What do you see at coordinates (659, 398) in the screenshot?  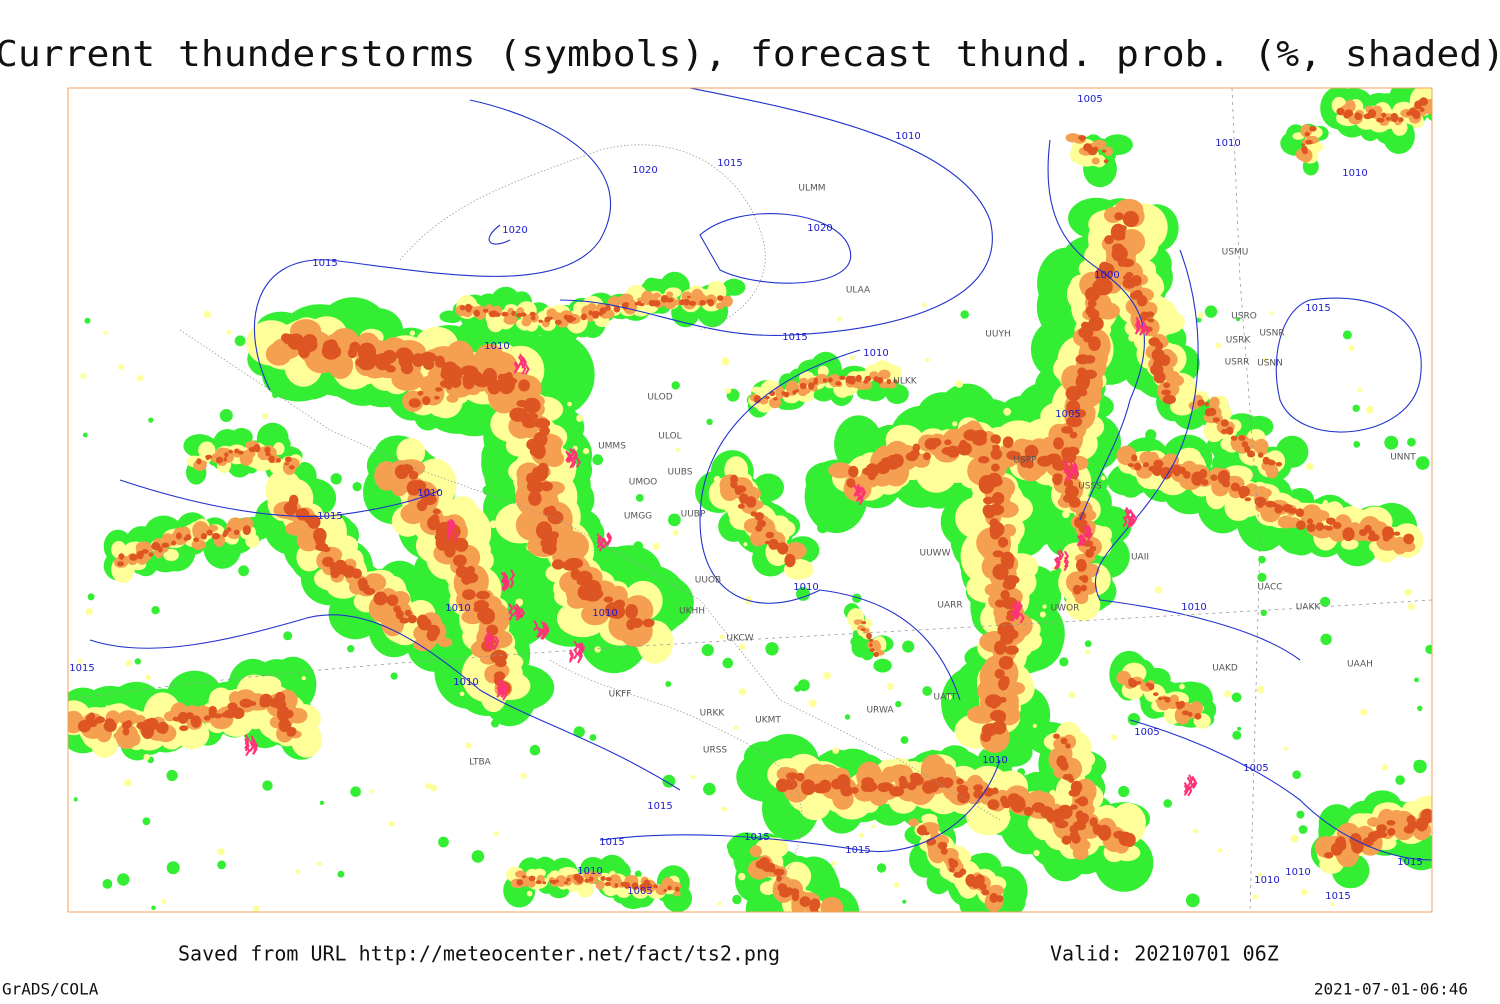 I see `station-code: ULOD` at bounding box center [659, 398].